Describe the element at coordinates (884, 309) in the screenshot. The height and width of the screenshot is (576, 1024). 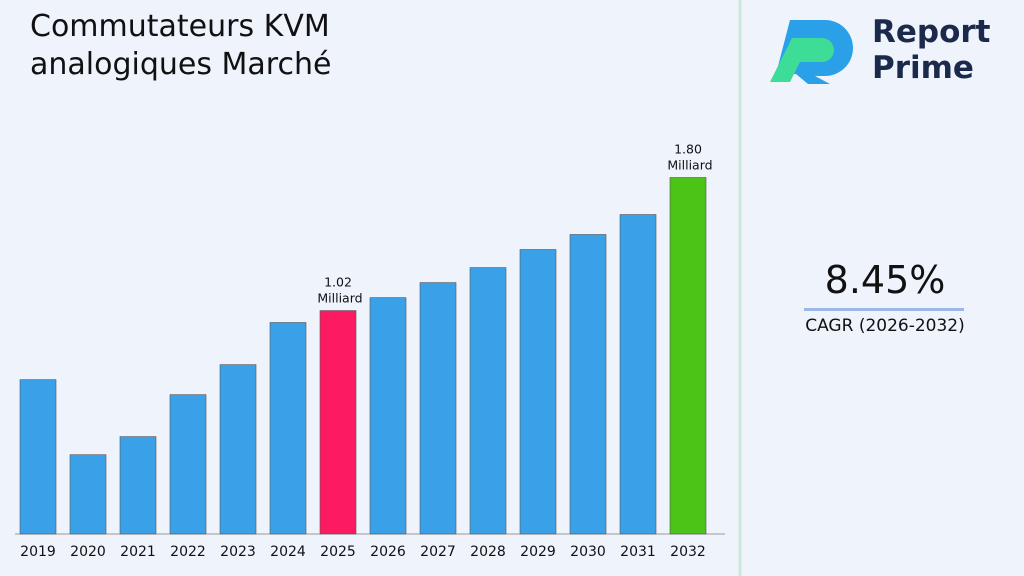
I see `cagr-underline` at that location.